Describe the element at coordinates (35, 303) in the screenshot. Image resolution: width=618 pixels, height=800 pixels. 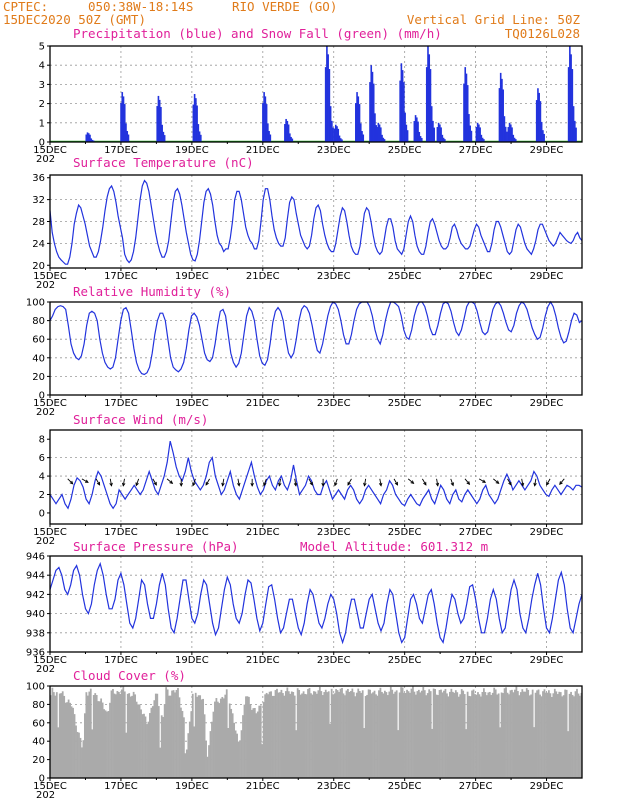
I see `rh-ytick-label: 100` at that location.